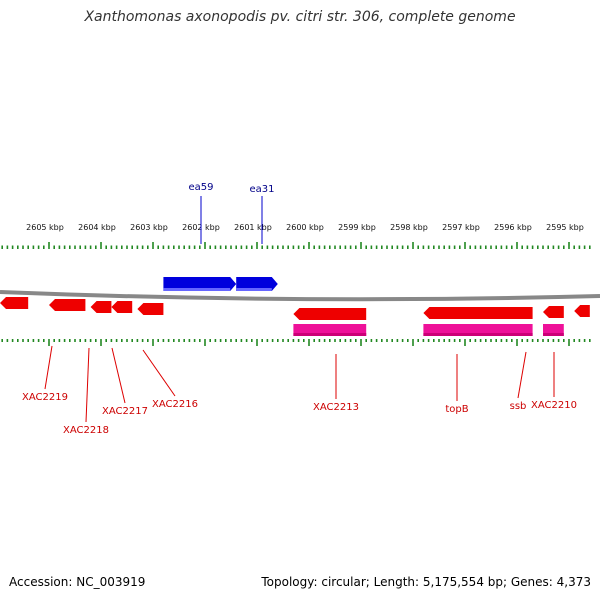 The image size is (600, 600). I want to click on gene-label: XAC2217, so click(125, 411).